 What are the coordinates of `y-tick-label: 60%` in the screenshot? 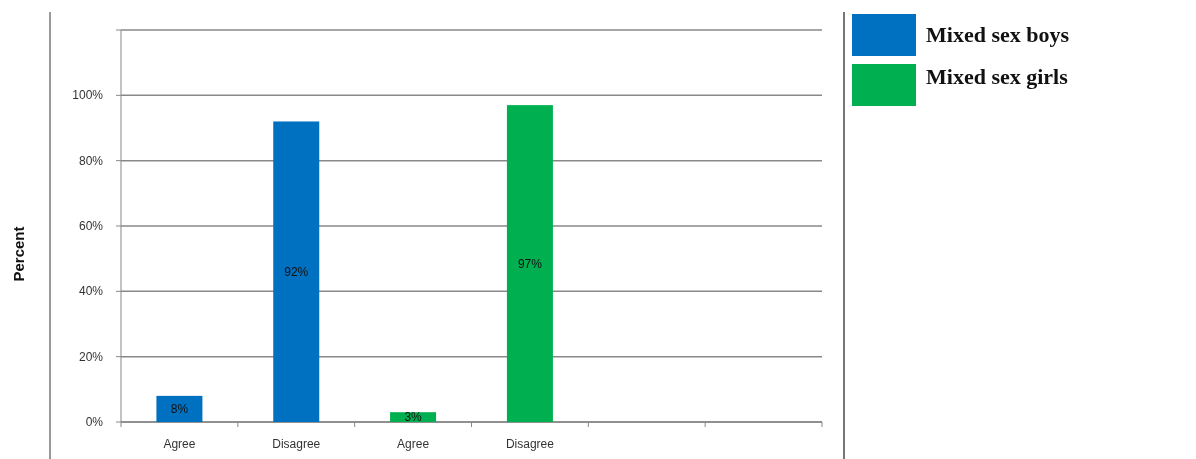 It's located at (91, 226).